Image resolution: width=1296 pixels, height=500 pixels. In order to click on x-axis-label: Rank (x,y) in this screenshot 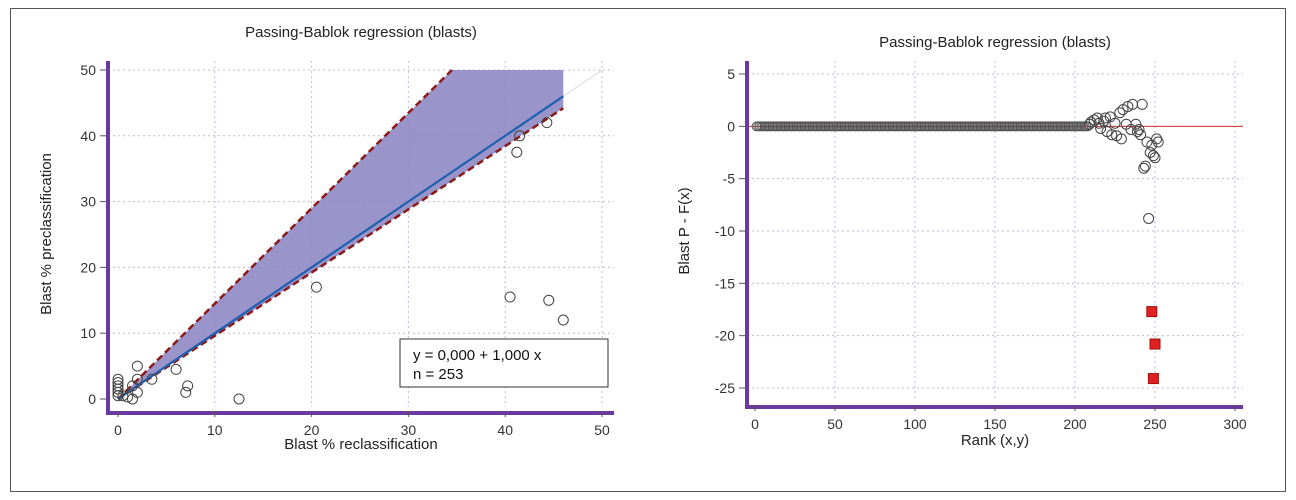, I will do `click(995, 440)`.